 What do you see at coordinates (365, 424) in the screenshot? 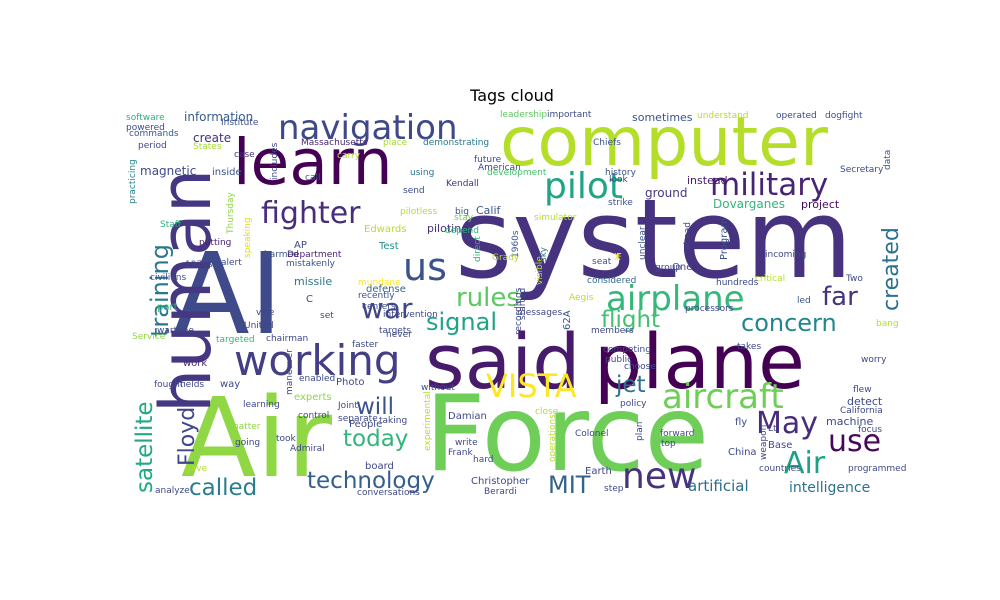
I see `word-people: People` at bounding box center [365, 424].